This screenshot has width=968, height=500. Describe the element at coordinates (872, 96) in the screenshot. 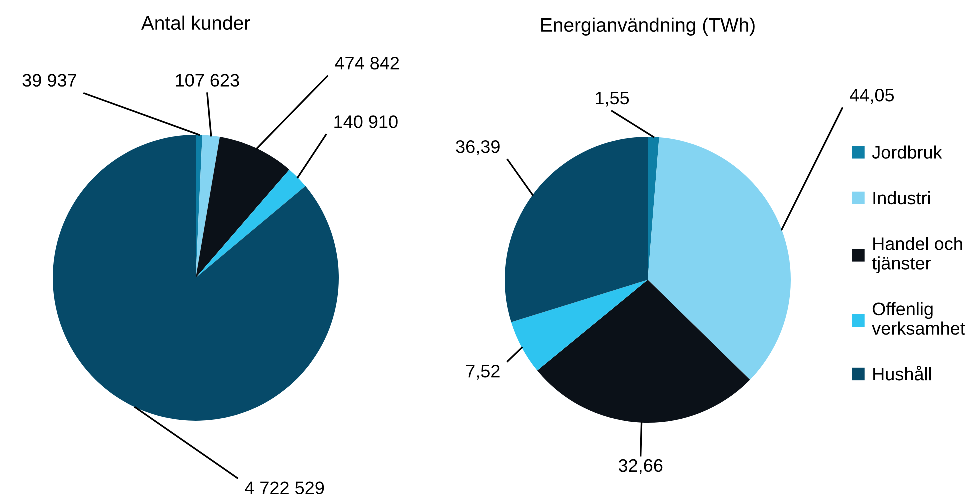

I see `data-label: 44,05` at that location.